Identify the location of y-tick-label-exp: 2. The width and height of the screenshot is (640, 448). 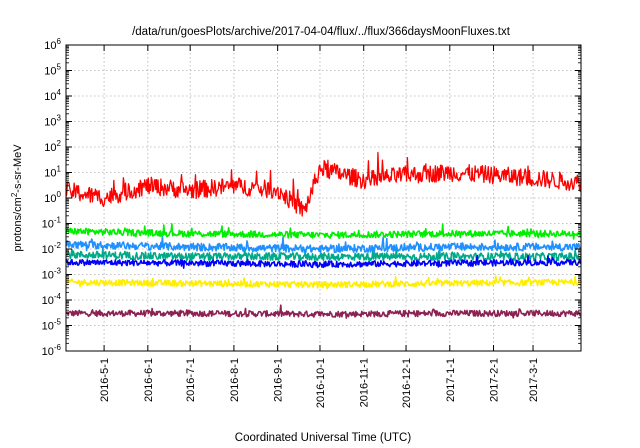
(59, 143).